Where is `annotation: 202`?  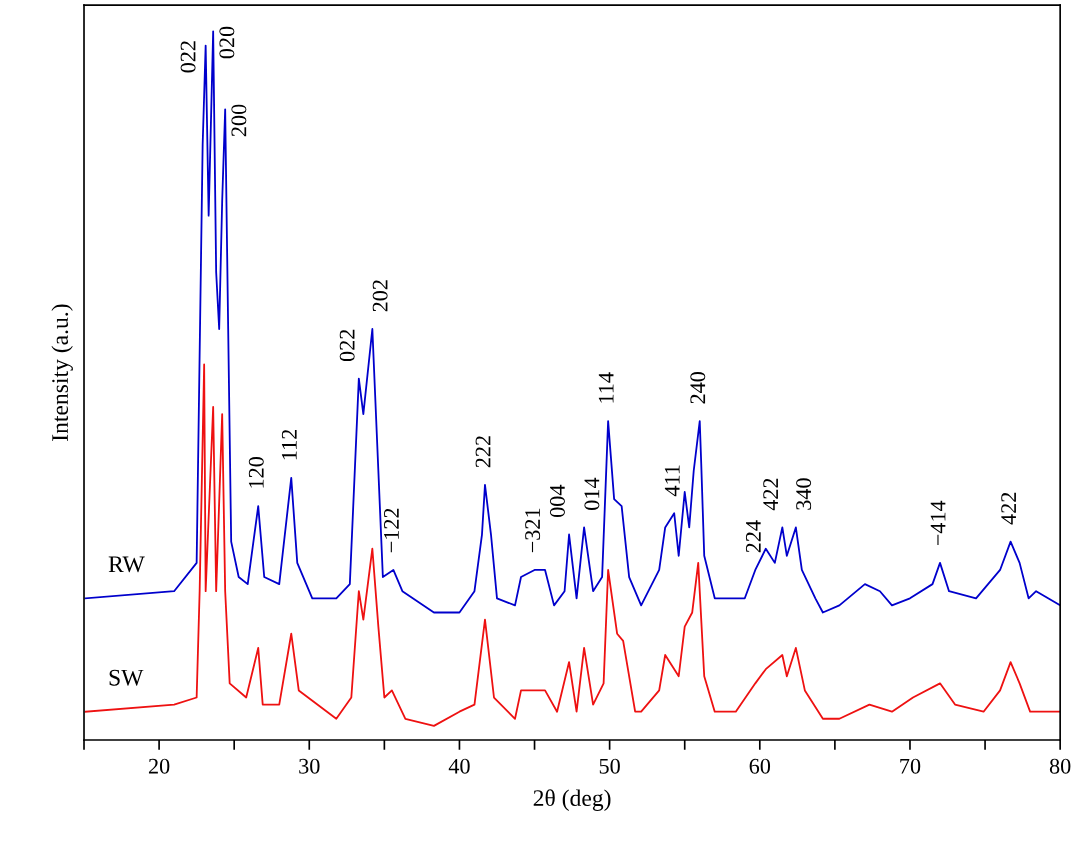 annotation: 202 is located at coordinates (380, 296).